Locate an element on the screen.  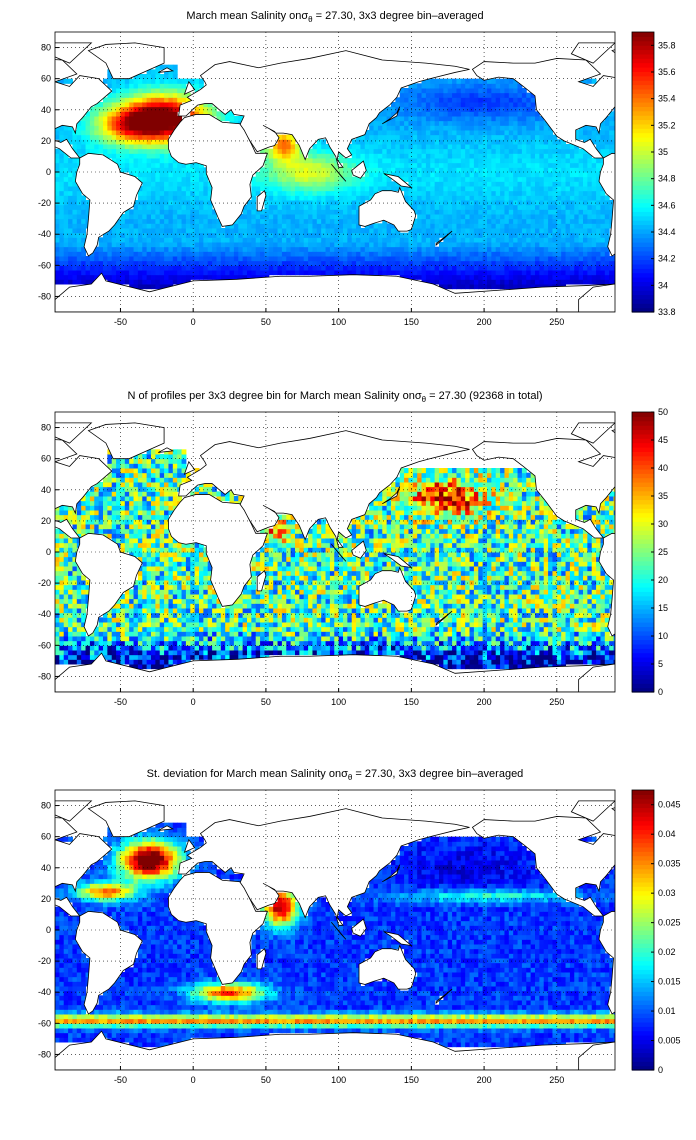
colorbar-tick-label: 34.2 is located at coordinates (667, 259).